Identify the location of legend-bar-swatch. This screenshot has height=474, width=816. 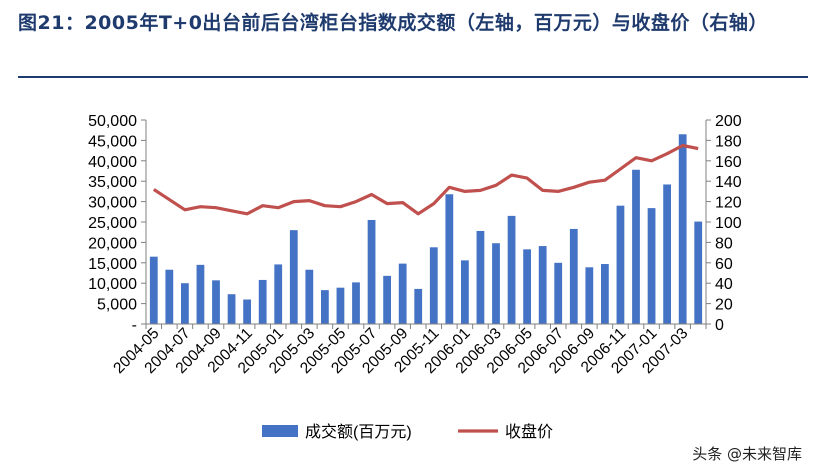
(280, 431).